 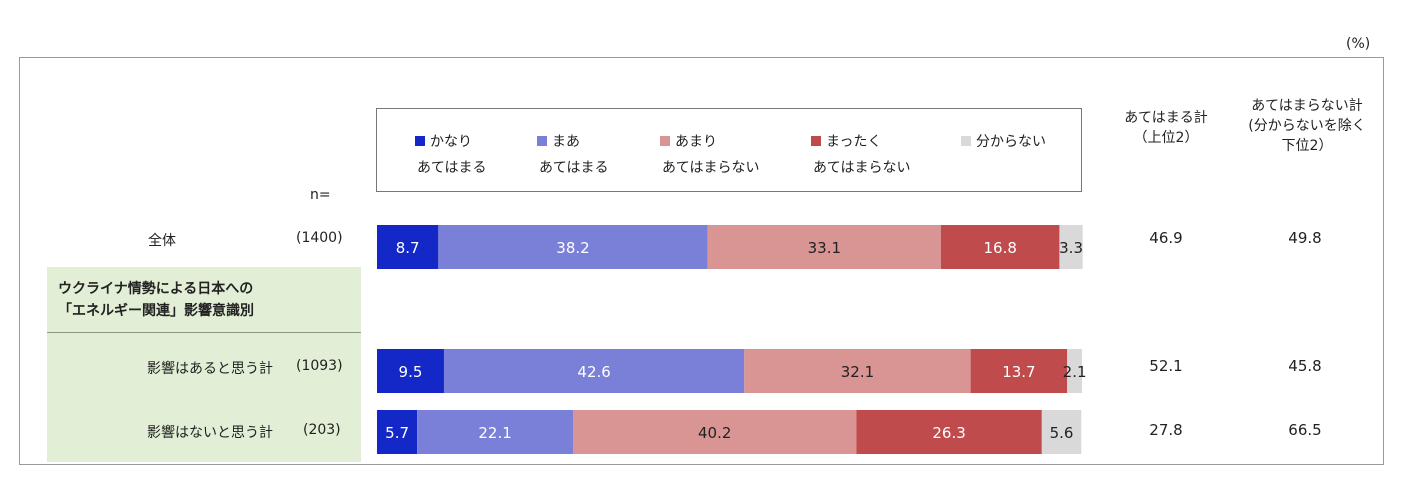 I want to click on legend-label-line1: まったく, so click(x=854, y=142).